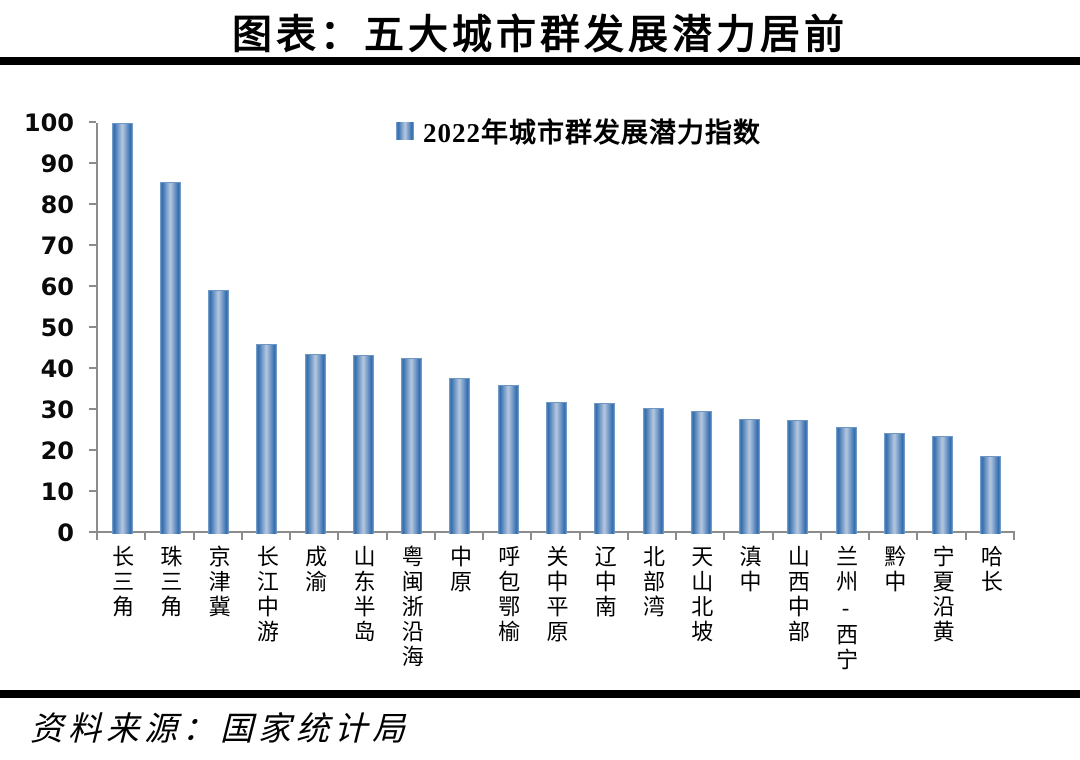 The height and width of the screenshot is (760, 1080). Describe the element at coordinates (57, 287) in the screenshot. I see `y-axis-label: 60` at that location.